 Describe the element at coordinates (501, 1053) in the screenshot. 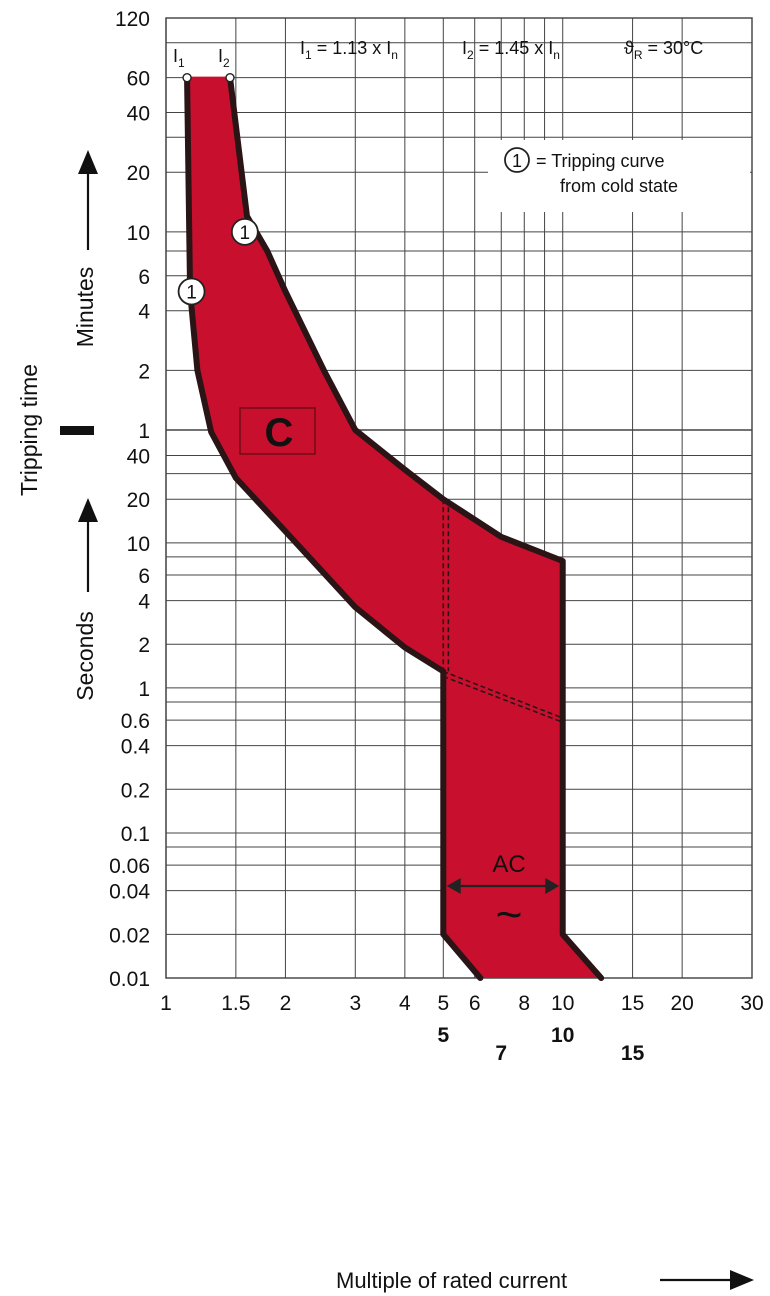

I see `x-tick-secondary: 7` at that location.